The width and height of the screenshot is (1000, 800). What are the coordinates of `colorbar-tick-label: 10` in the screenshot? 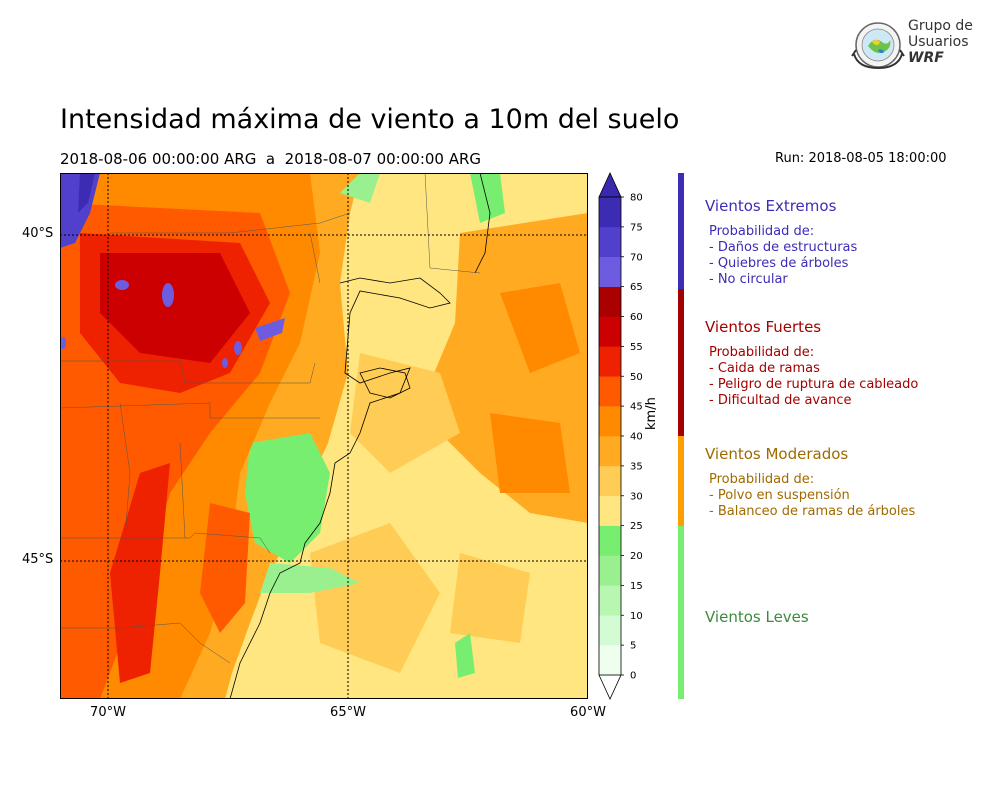 It's located at (636, 616).